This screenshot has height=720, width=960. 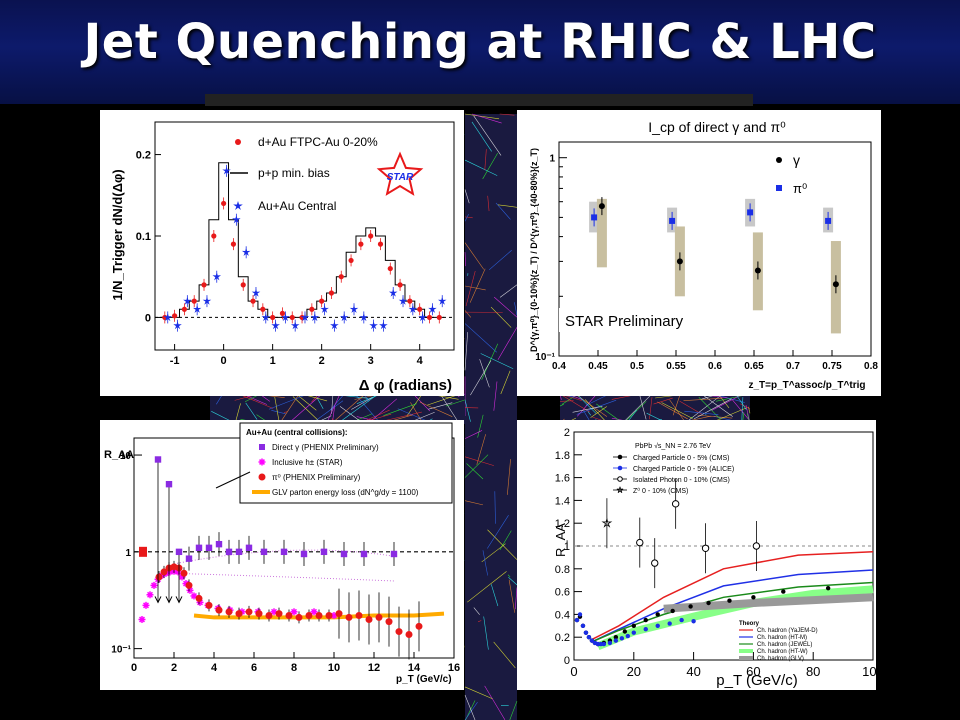 I want to click on glv-band, so click(x=319, y=615).